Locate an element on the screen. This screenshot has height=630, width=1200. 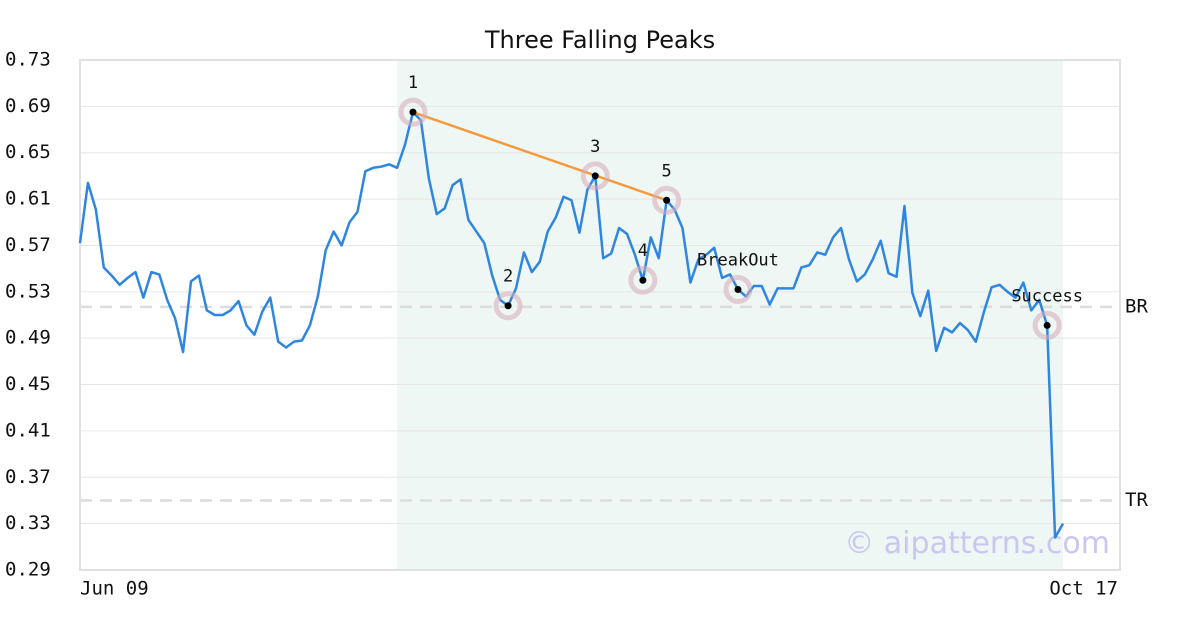
x-tick-label: Oct 17 is located at coordinates (1083, 589).